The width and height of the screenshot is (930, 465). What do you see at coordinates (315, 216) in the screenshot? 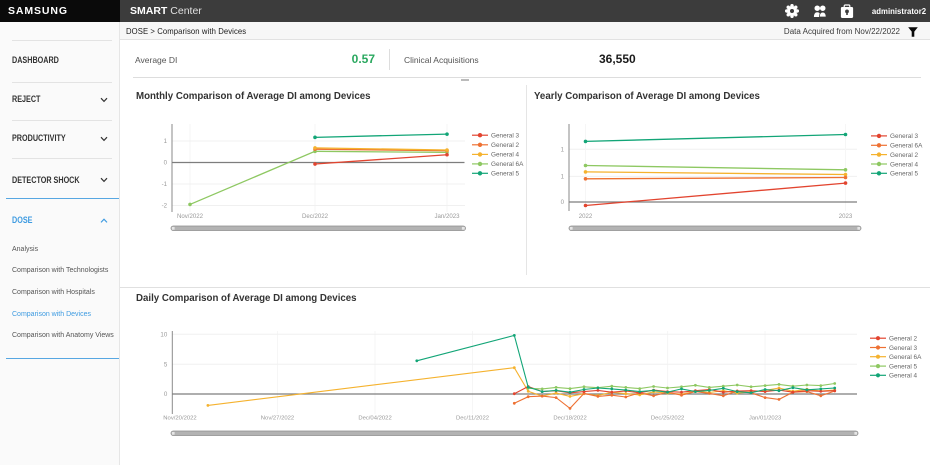
I see `svg-text: Dec/2022` at bounding box center [315, 216].